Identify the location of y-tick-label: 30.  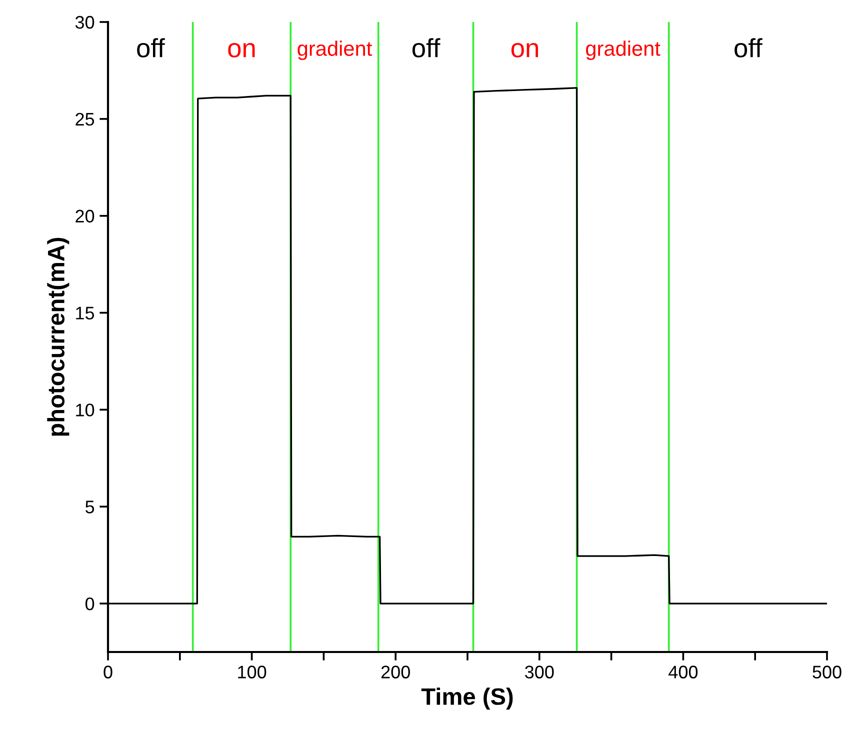
(84, 22).